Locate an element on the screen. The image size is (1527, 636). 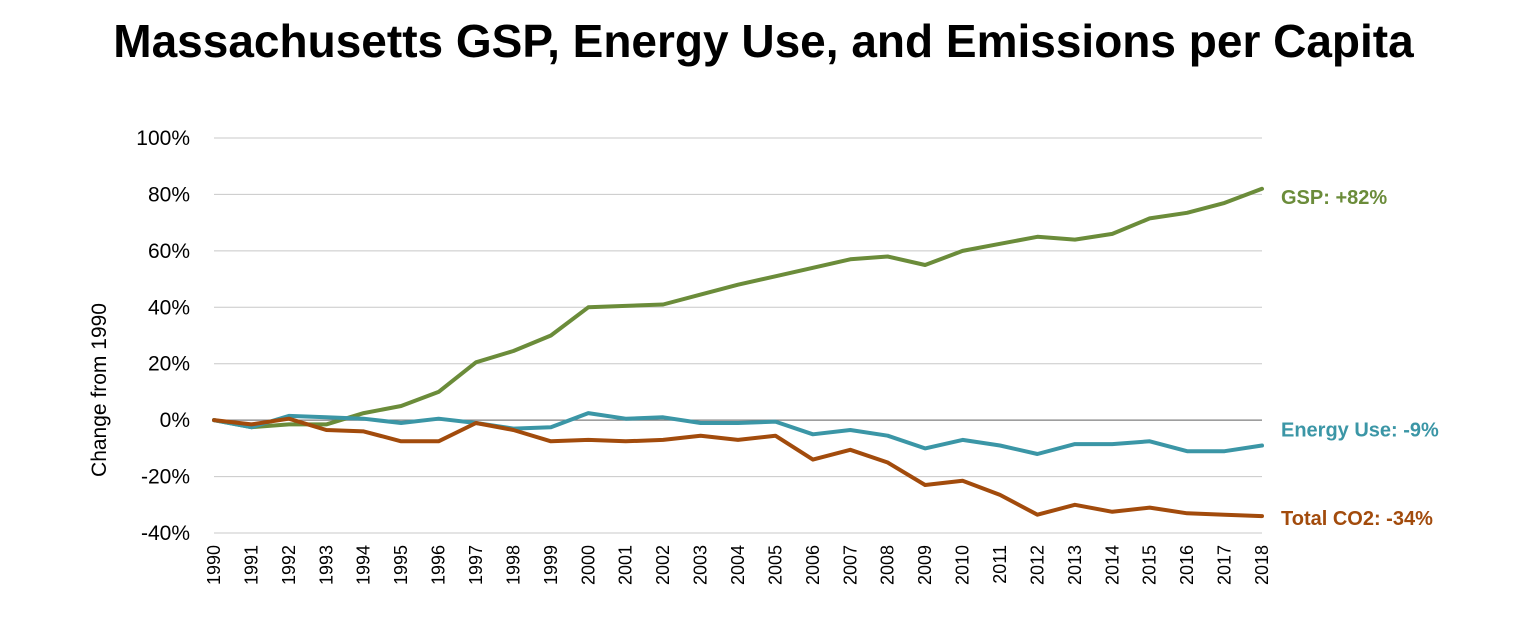
x-tick-label: 2015 is located at coordinates (1150, 565).